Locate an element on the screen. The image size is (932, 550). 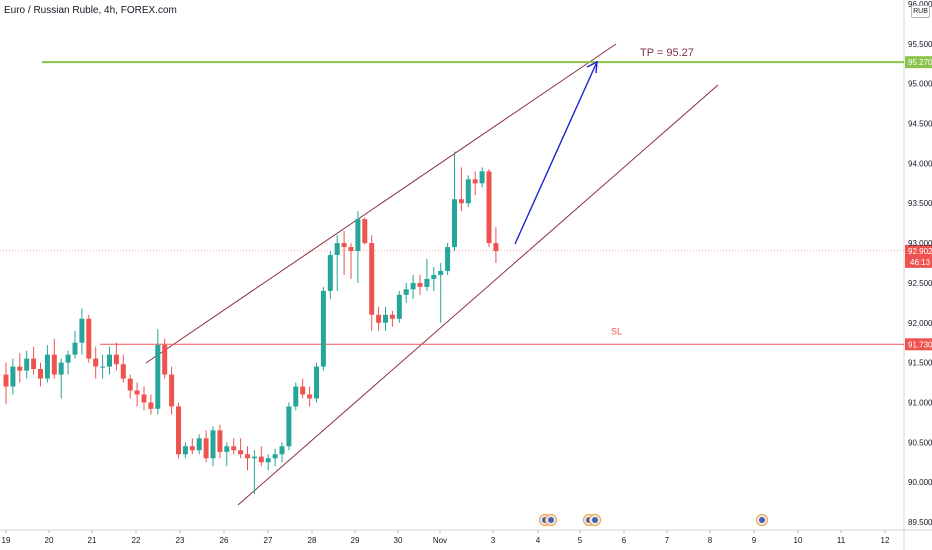
projection-arrow-line is located at coordinates (555, 154).